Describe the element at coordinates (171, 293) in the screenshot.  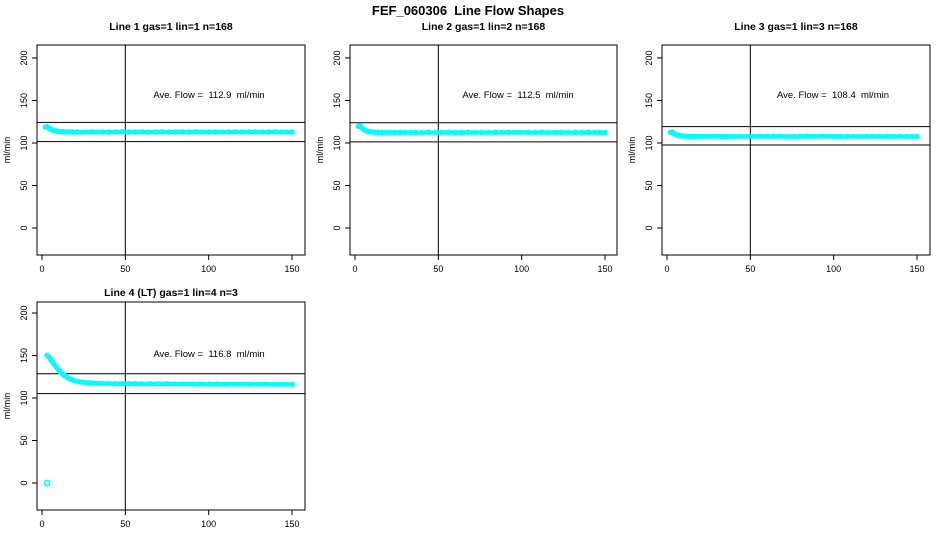
I see `panel-4-title: Line 4 (LT) gas=1 lin=4 n=3` at that location.